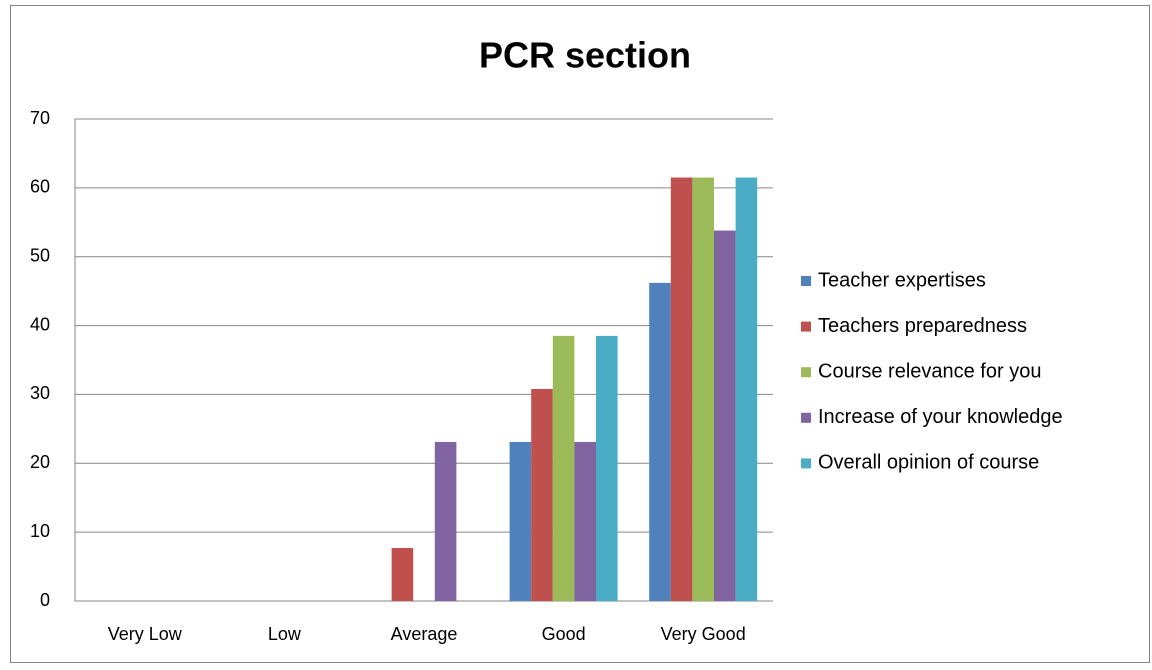 This screenshot has height=670, width=1152. What do you see at coordinates (40, 531) in the screenshot?
I see `y-tick-label: 10` at bounding box center [40, 531].